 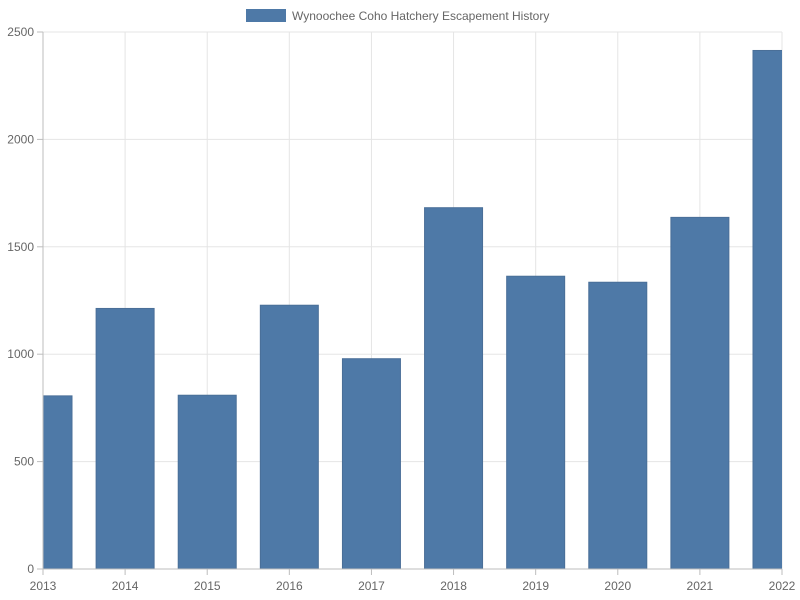 What do you see at coordinates (43, 586) in the screenshot?
I see `x-tick-label: 2013` at bounding box center [43, 586].